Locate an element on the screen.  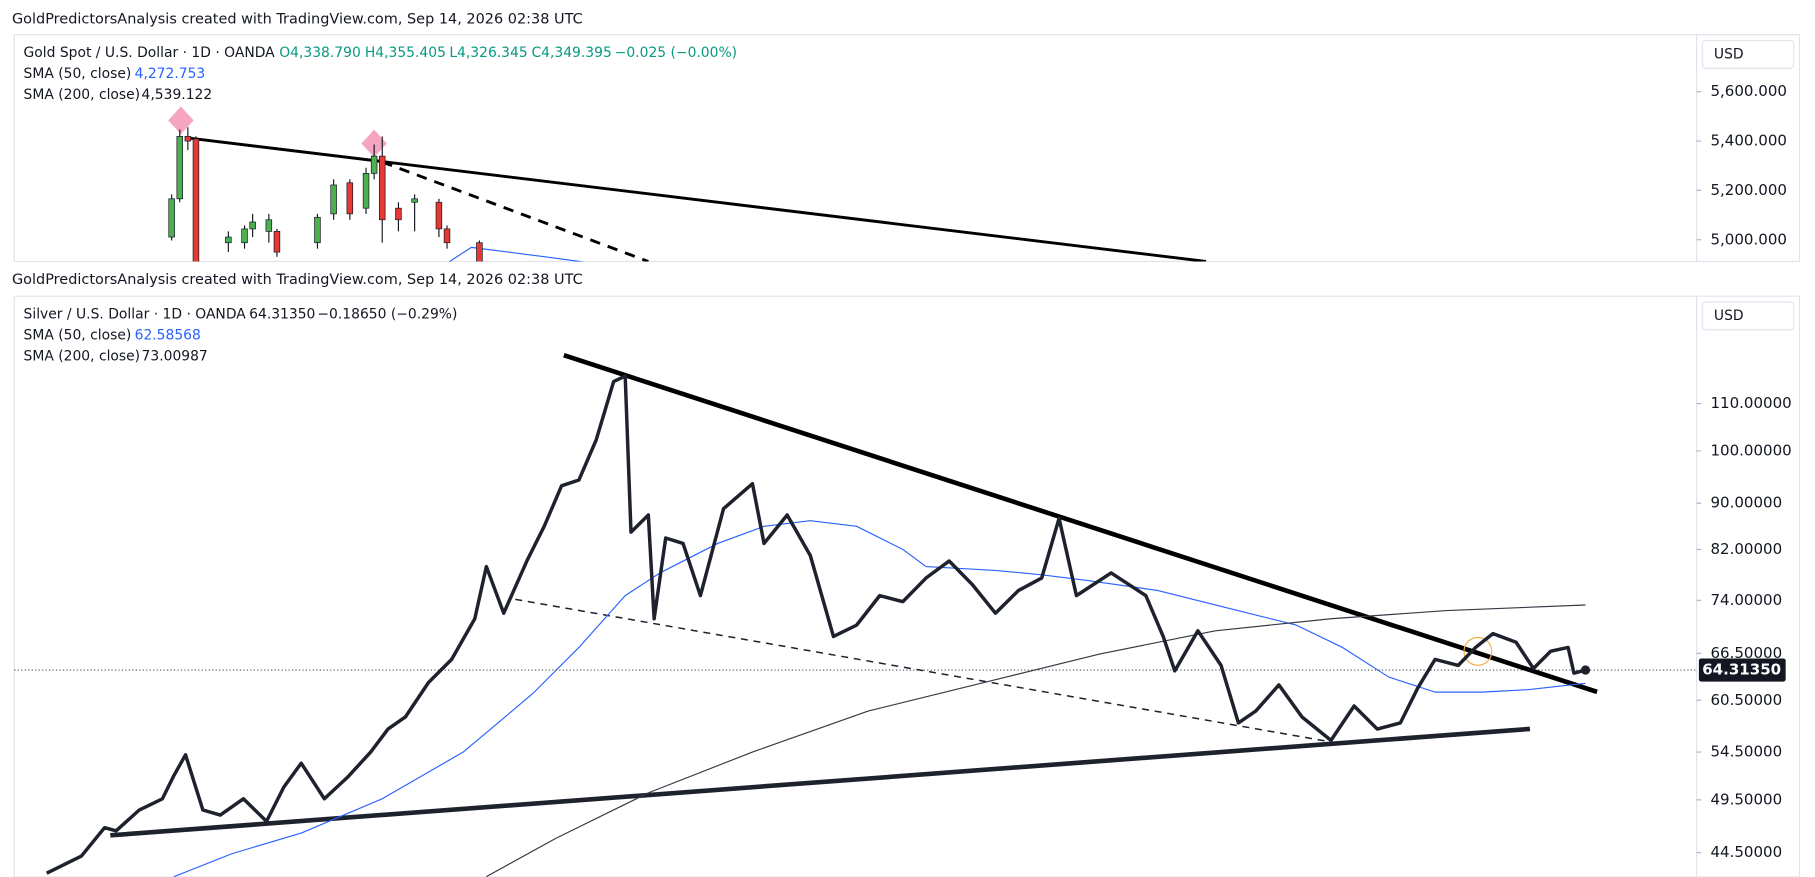
y-tick-label: 5,200.000 is located at coordinates (1748, 190).